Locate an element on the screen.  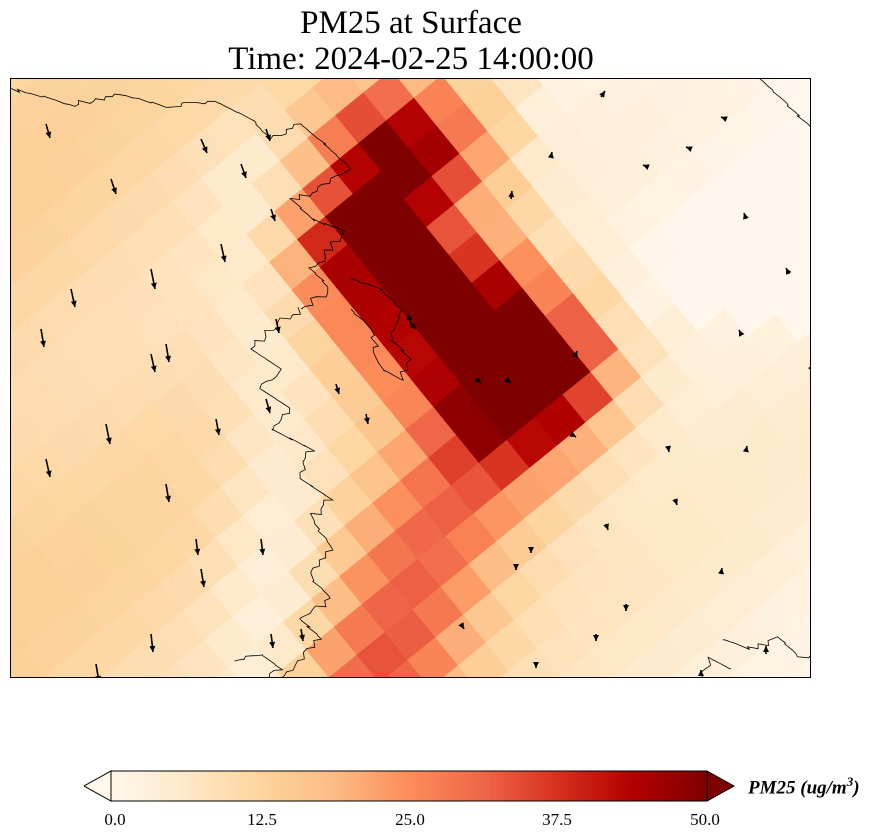
colorbar-tick: 50.0 is located at coordinates (705, 819).